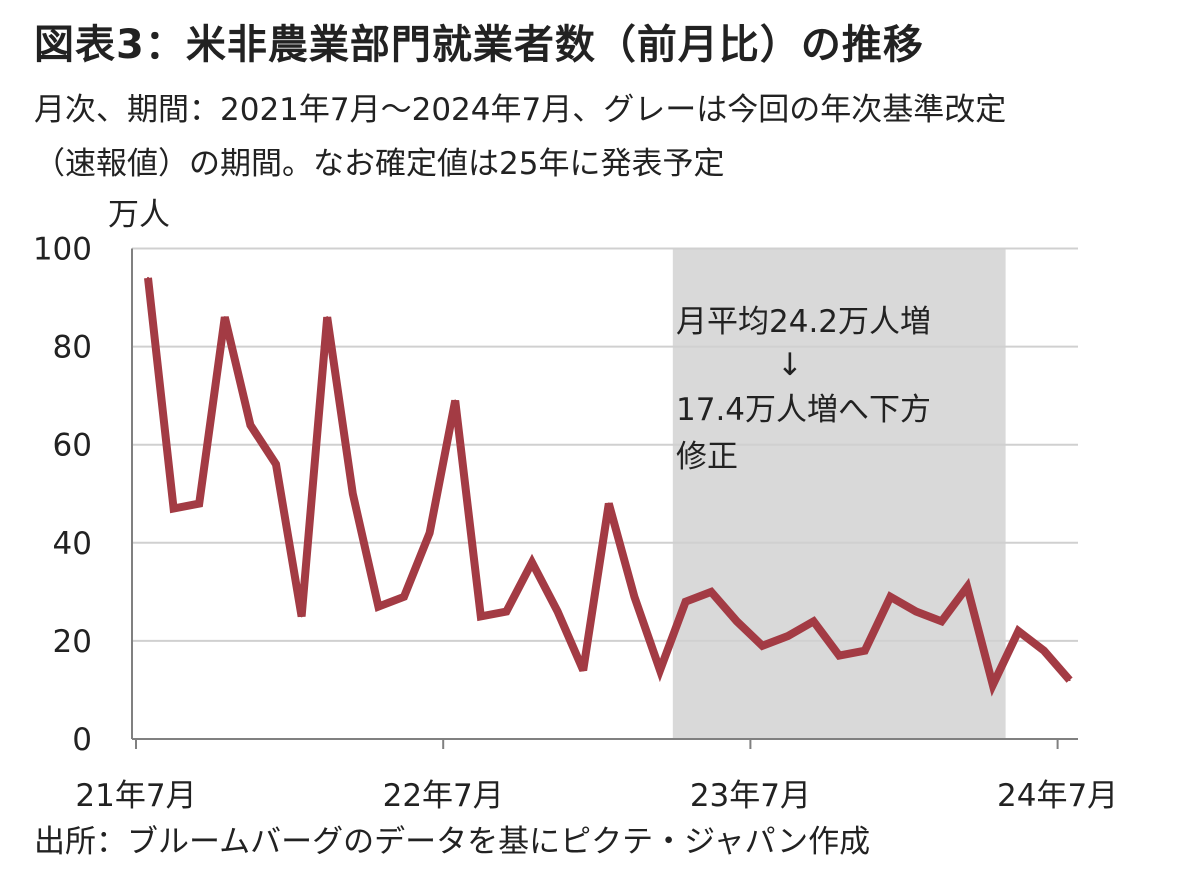 This screenshot has width=1200, height=884. What do you see at coordinates (72, 544) in the screenshot?
I see `y-tick-label: 40` at bounding box center [72, 544].